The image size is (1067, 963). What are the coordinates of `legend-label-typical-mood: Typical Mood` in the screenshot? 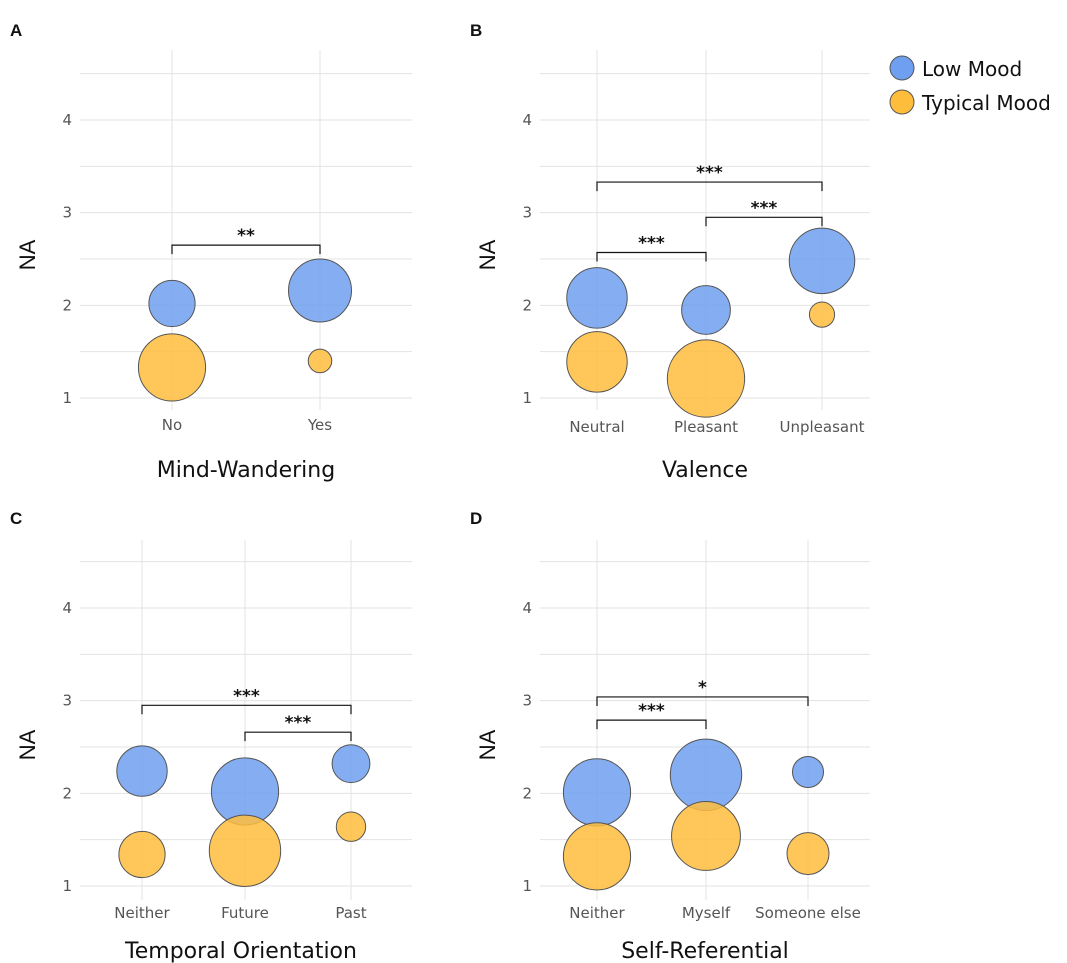 It's located at (986, 103).